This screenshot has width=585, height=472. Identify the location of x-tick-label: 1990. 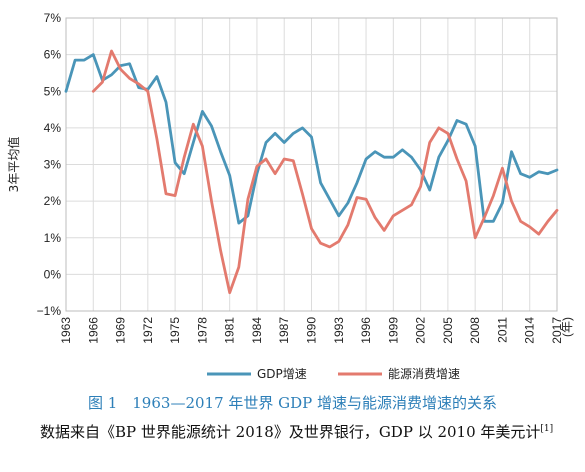
(312, 330).